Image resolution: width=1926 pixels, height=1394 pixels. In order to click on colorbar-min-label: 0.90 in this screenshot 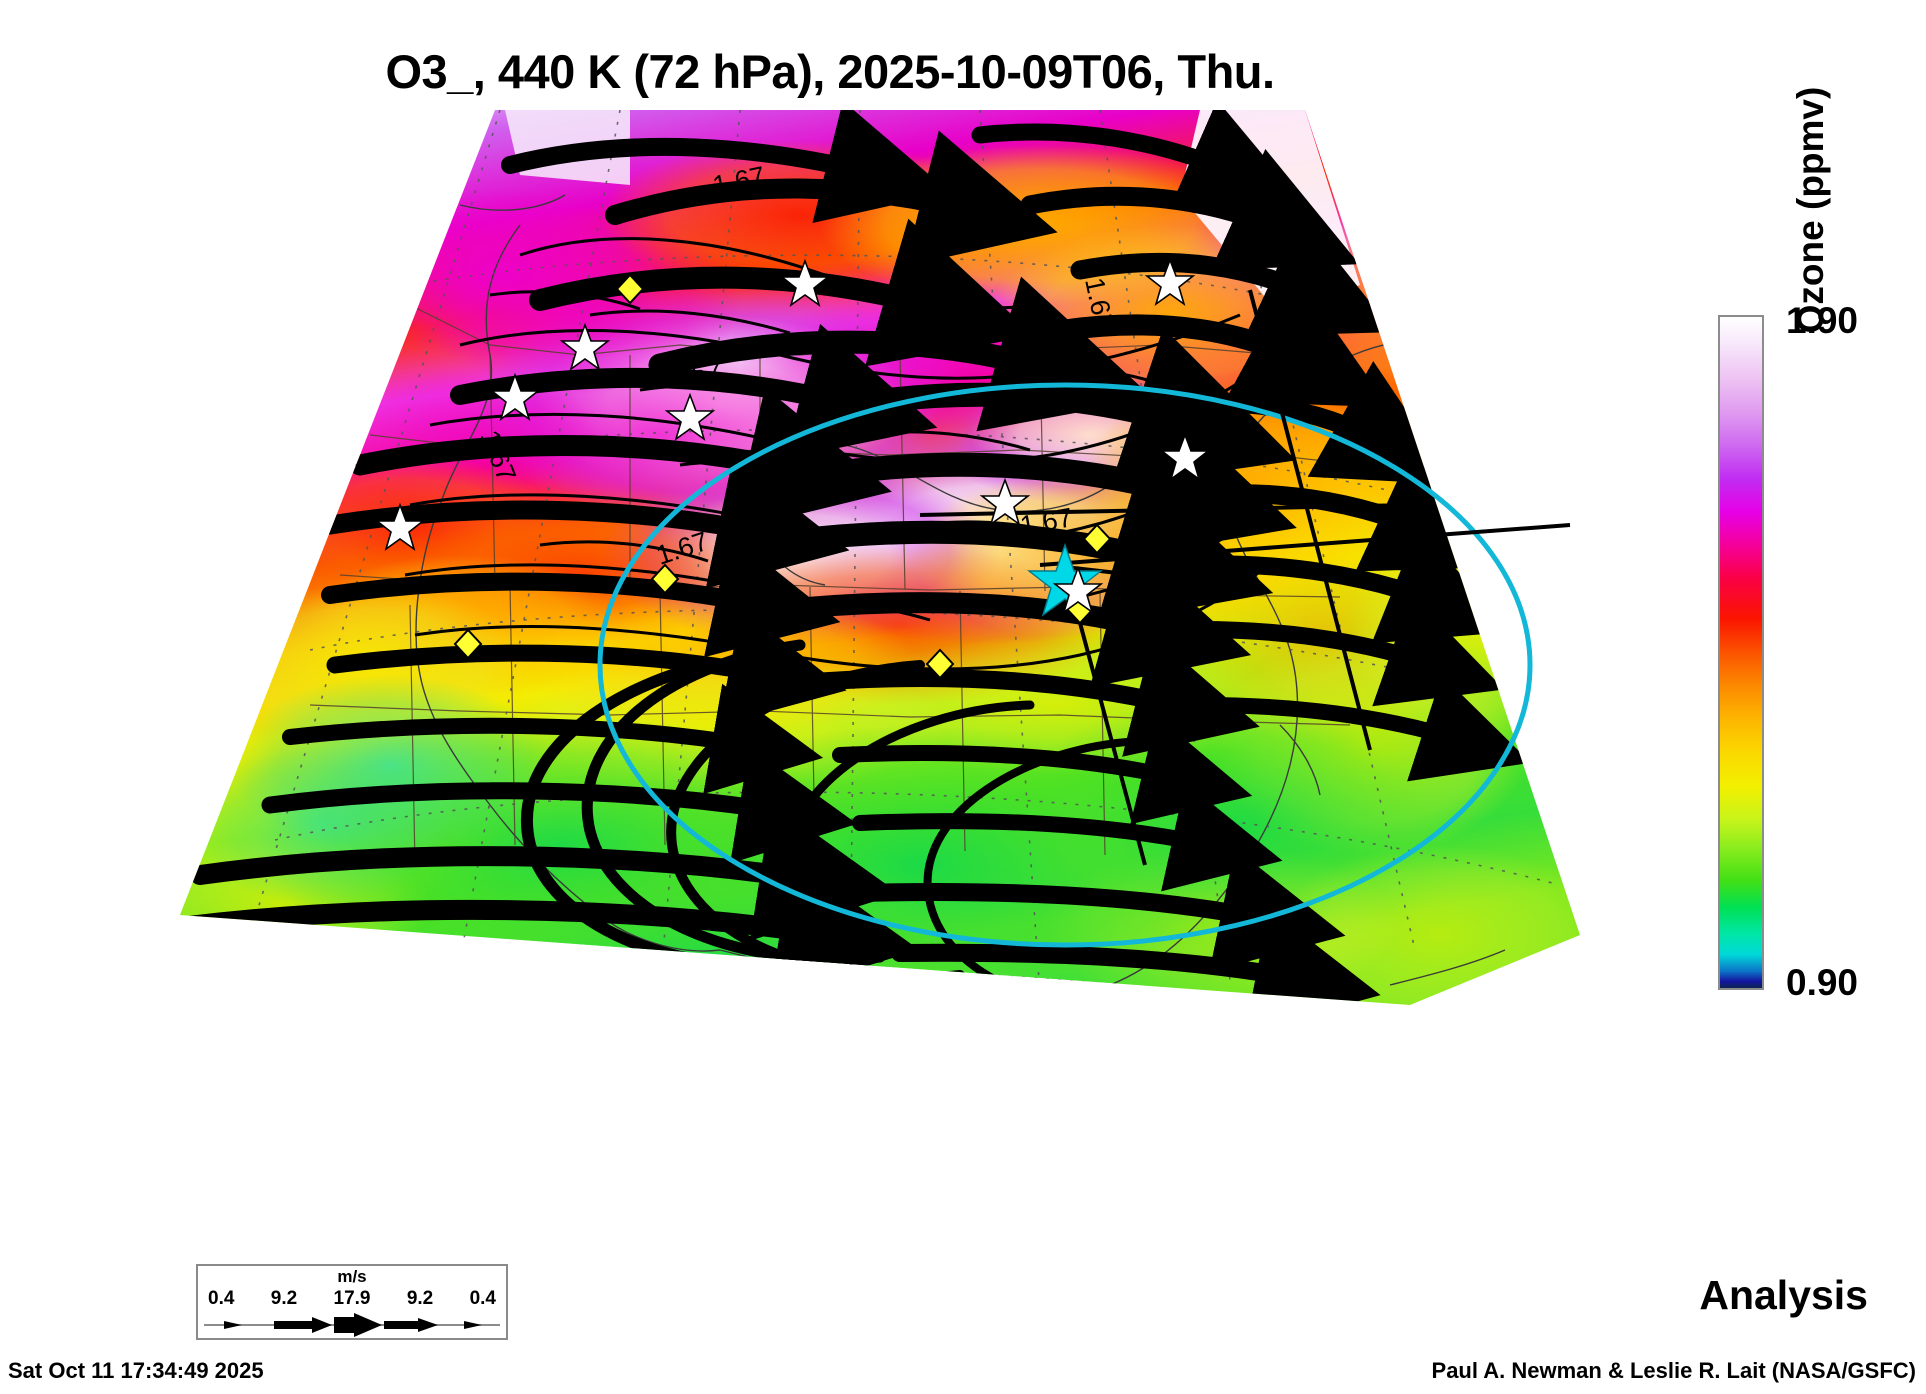, I will do `click(1822, 982)`.